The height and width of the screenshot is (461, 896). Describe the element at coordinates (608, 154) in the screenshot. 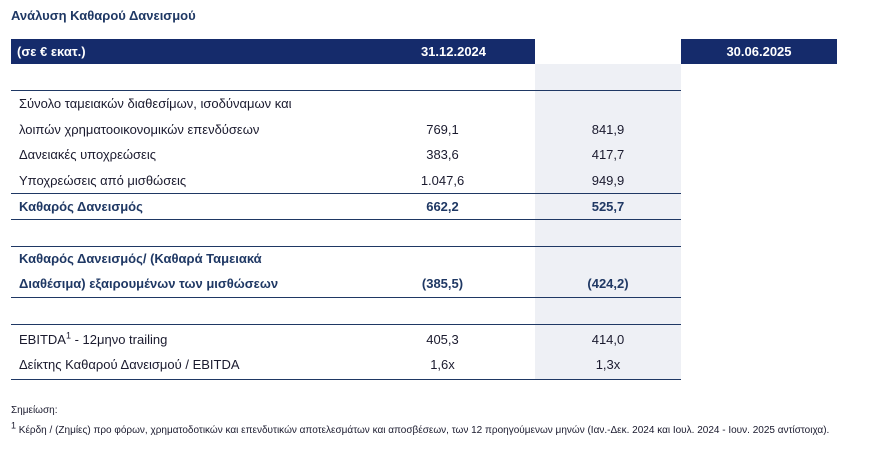

I see `loans-value-2025: 417,7` at that location.